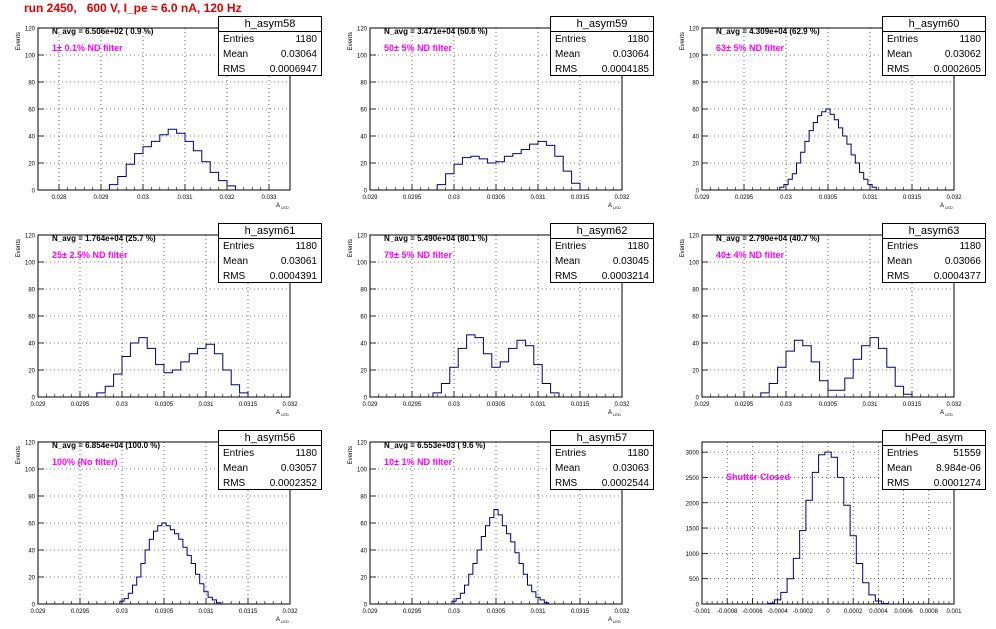 This screenshot has width=996, height=629. I want to click on n-avg-label: N_avg = 5.490e+04 (80.1 %), so click(436, 238).